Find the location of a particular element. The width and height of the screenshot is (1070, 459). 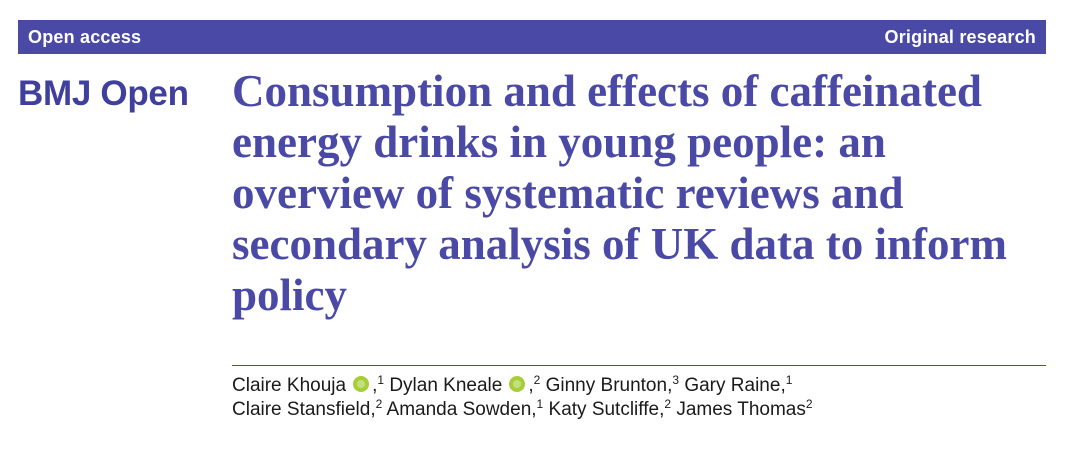

open-access-label: Open access is located at coordinates (85, 36).